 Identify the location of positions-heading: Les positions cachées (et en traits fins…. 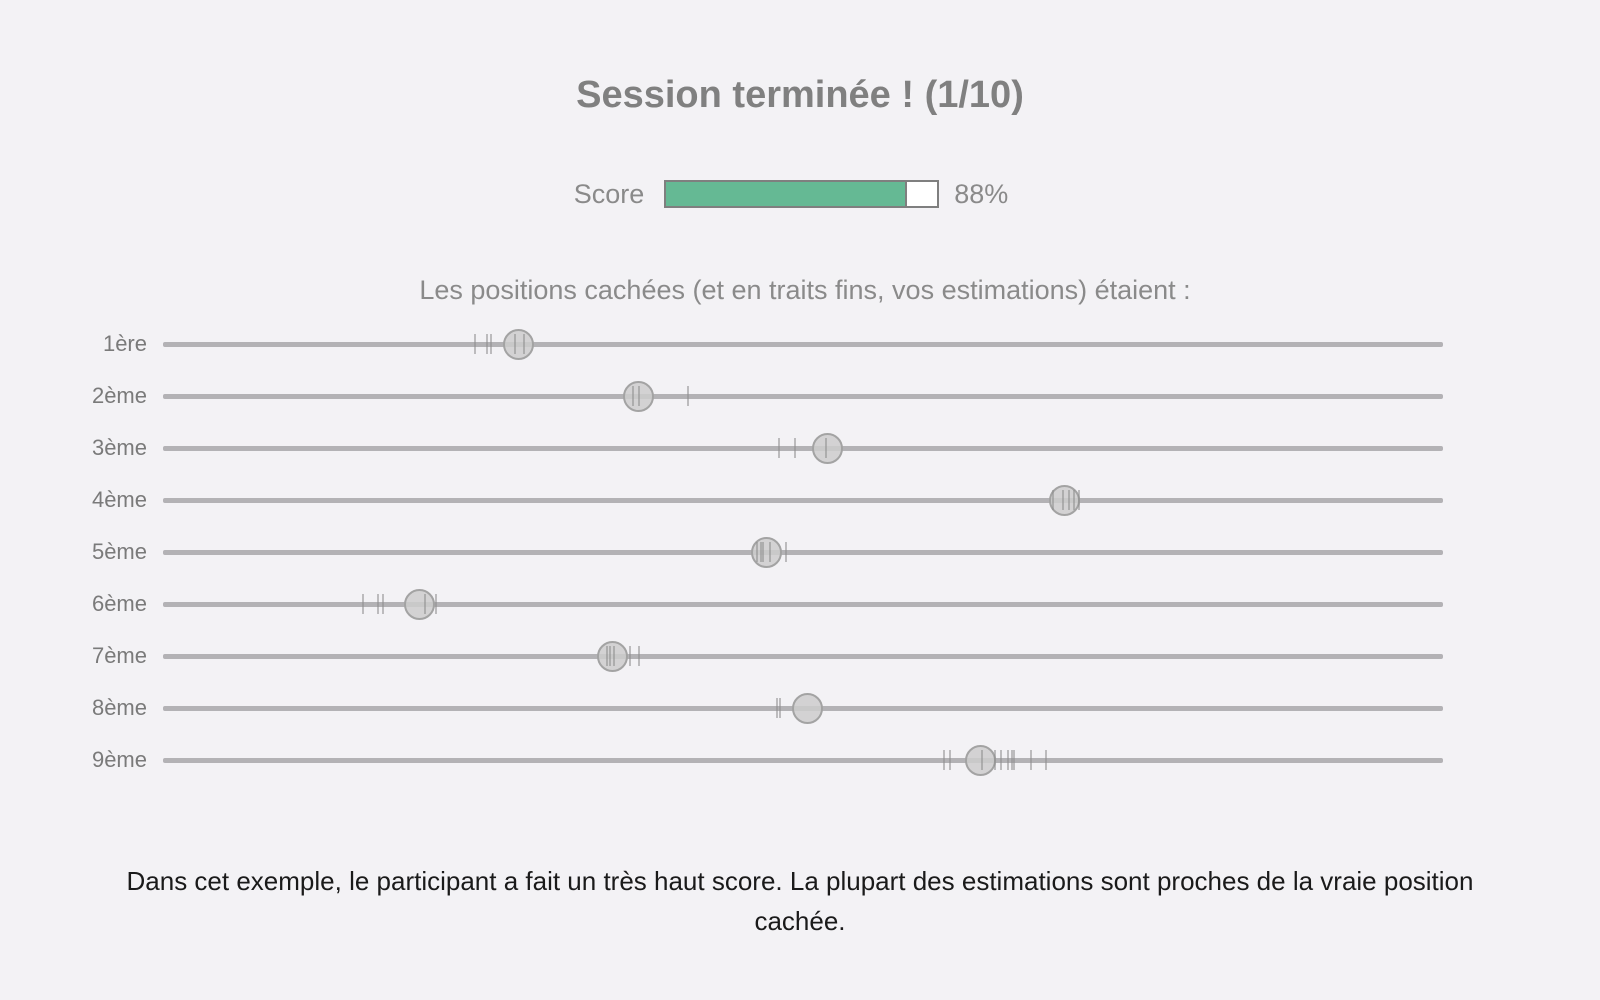
(805, 290).